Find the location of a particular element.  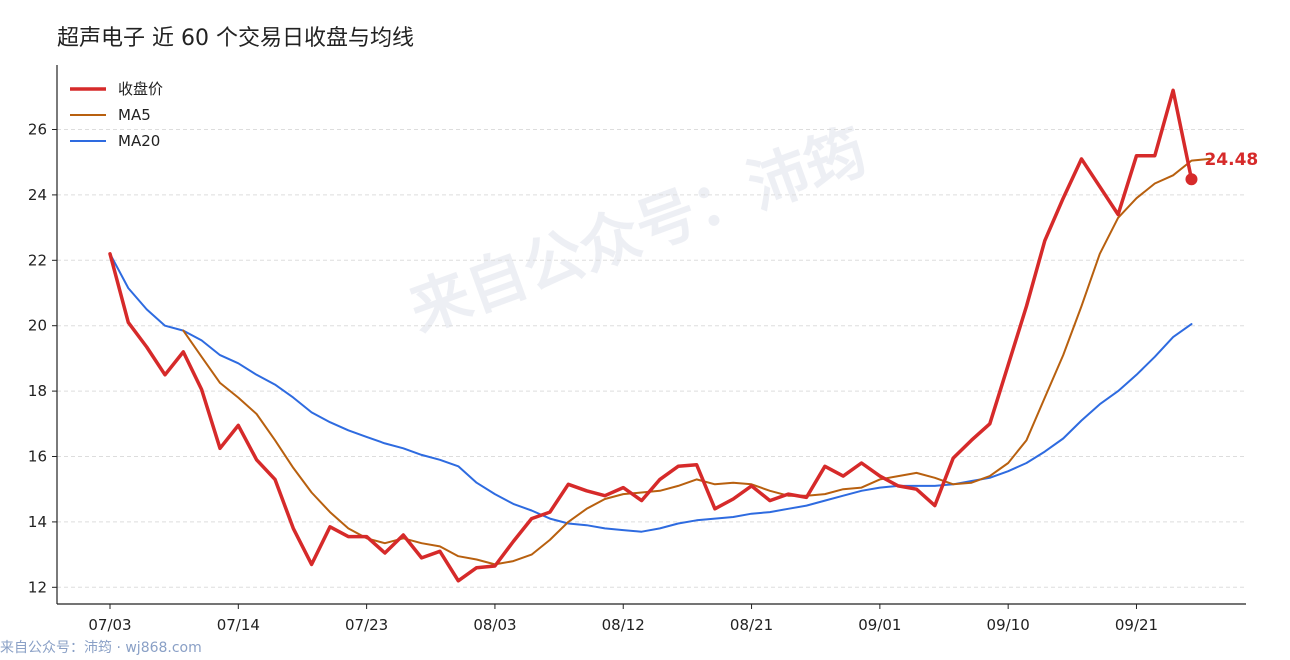

x-tick-label: 09/10 is located at coordinates (1008, 625).